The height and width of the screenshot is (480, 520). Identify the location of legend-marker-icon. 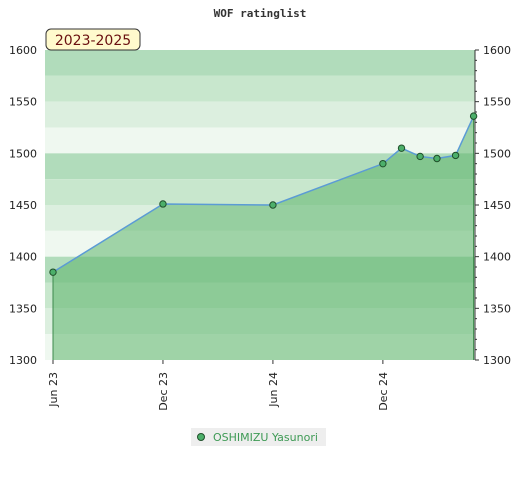
(201, 437).